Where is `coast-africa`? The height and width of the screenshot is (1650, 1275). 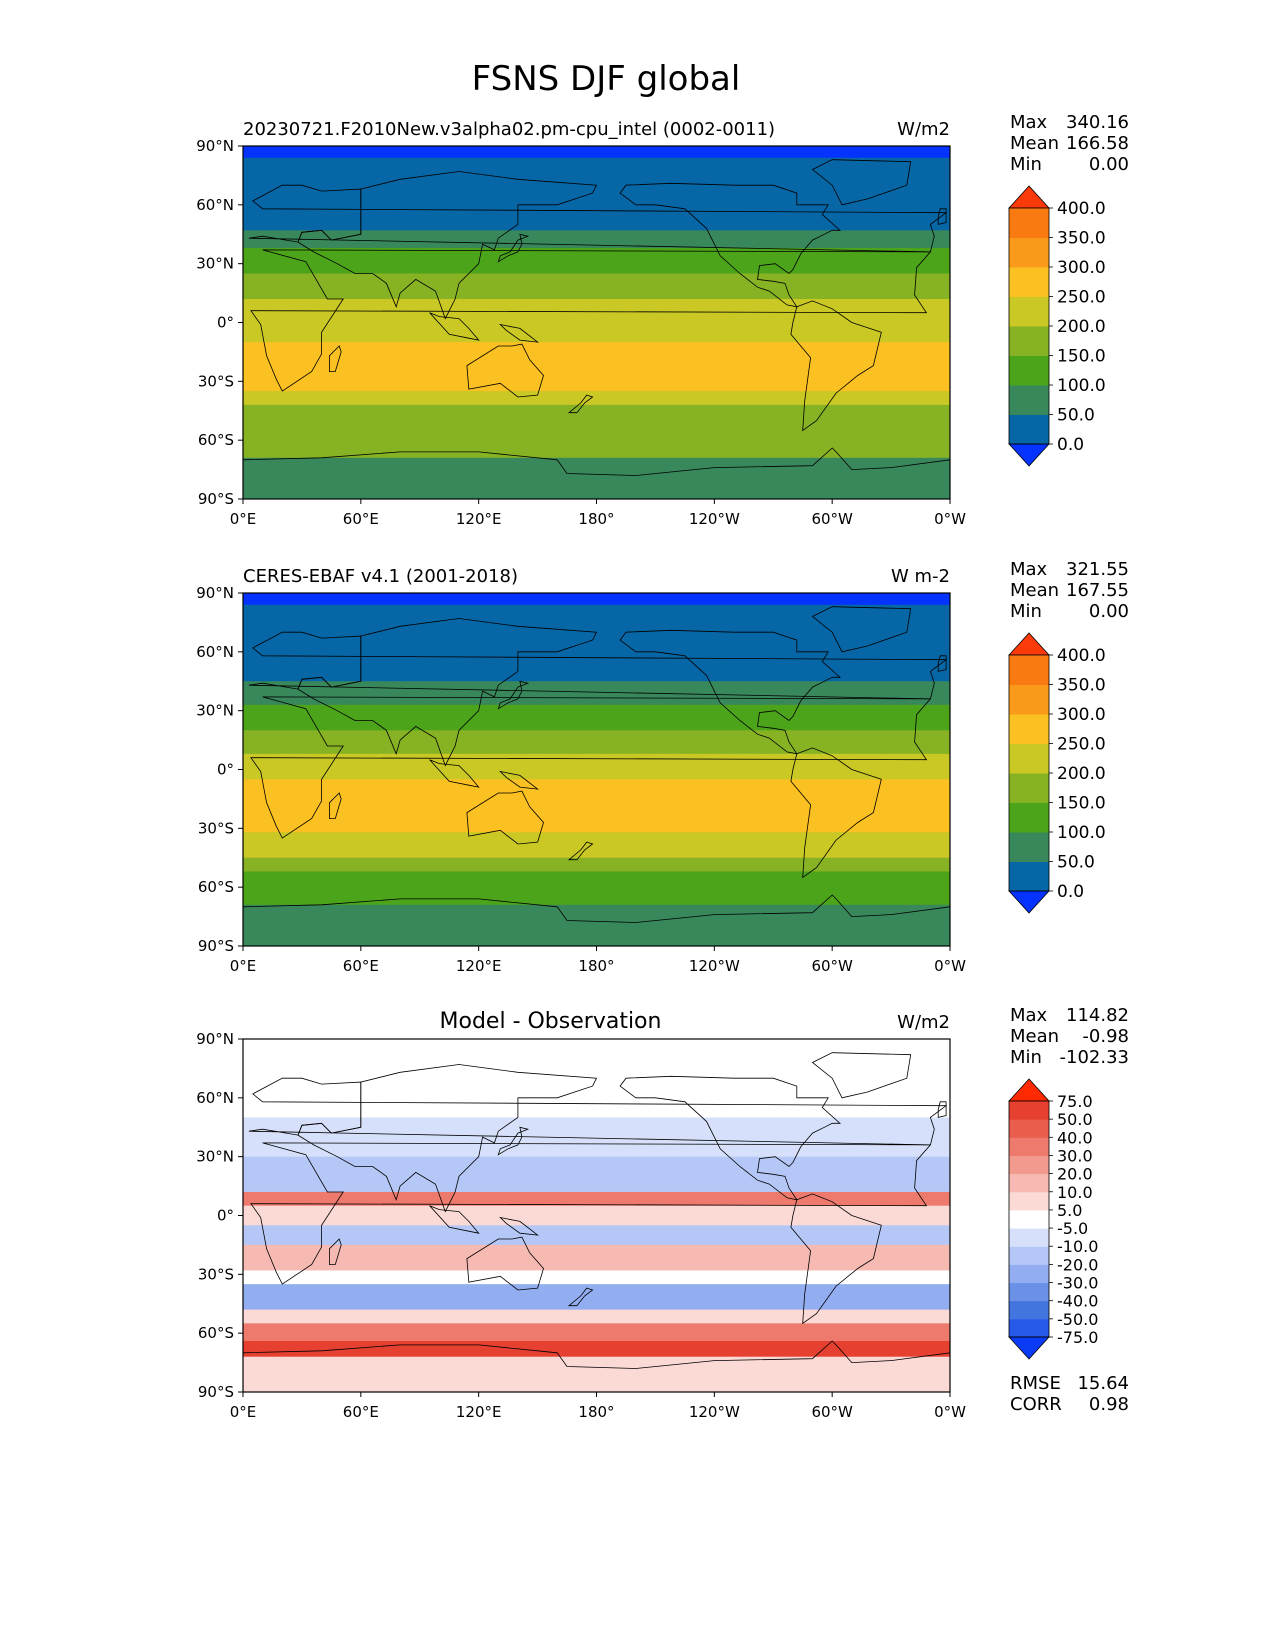 coast-africa is located at coordinates (591, 1213).